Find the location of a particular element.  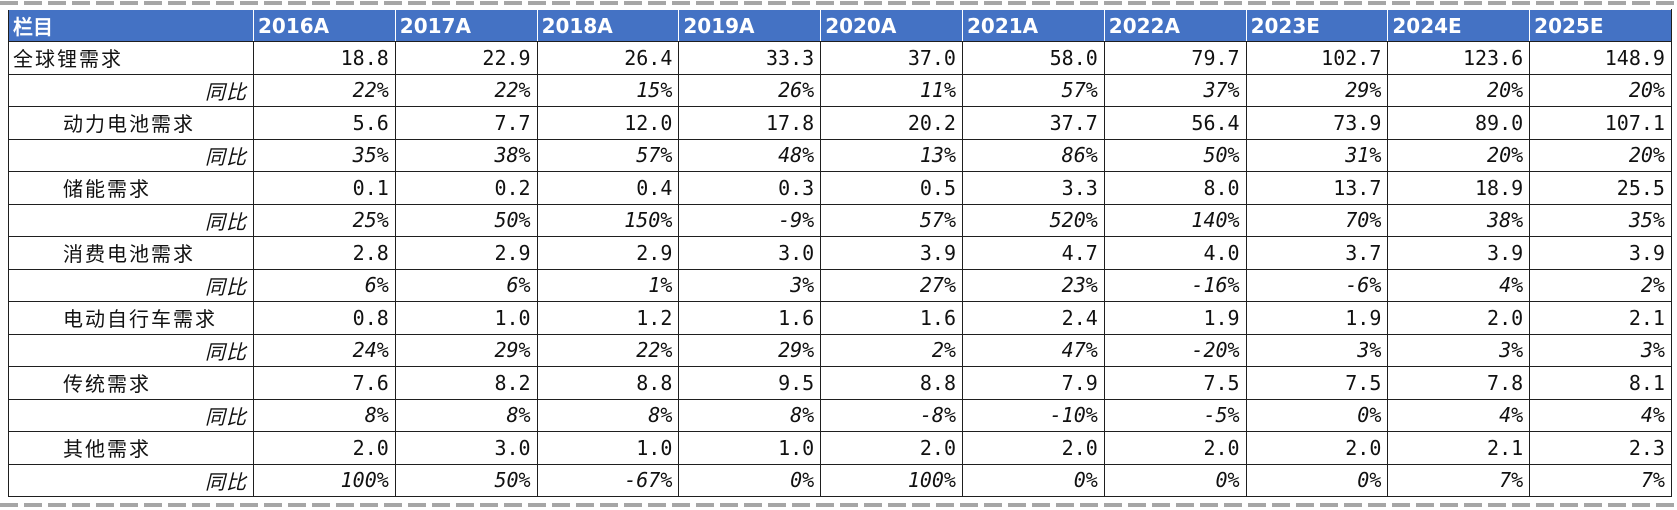

yoy-row: 同比 25% 50% 150% -9% 57% 520% 140% 70% 38% 35% is located at coordinates (840, 220).